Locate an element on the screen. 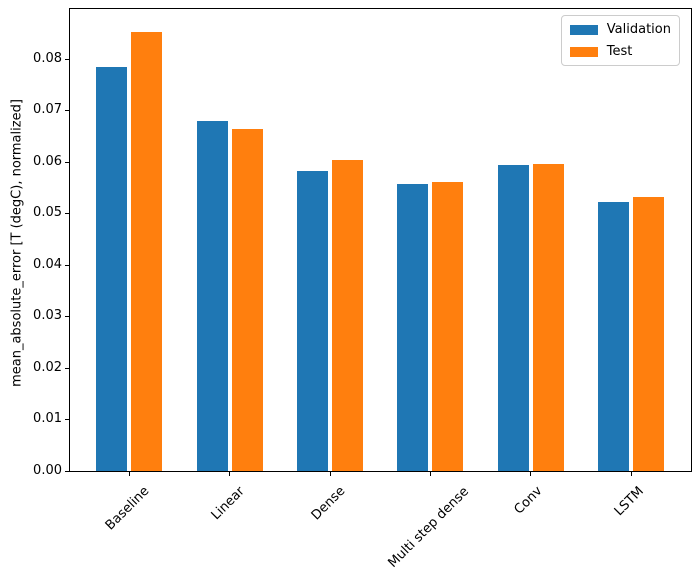 The height and width of the screenshot is (582, 700). bar-validation-conv is located at coordinates (513, 318).